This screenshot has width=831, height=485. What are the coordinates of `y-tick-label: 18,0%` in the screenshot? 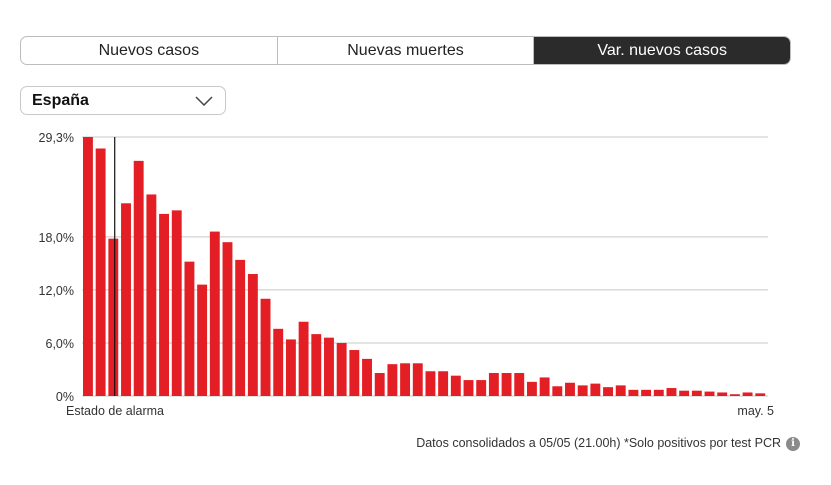 It's located at (56, 238).